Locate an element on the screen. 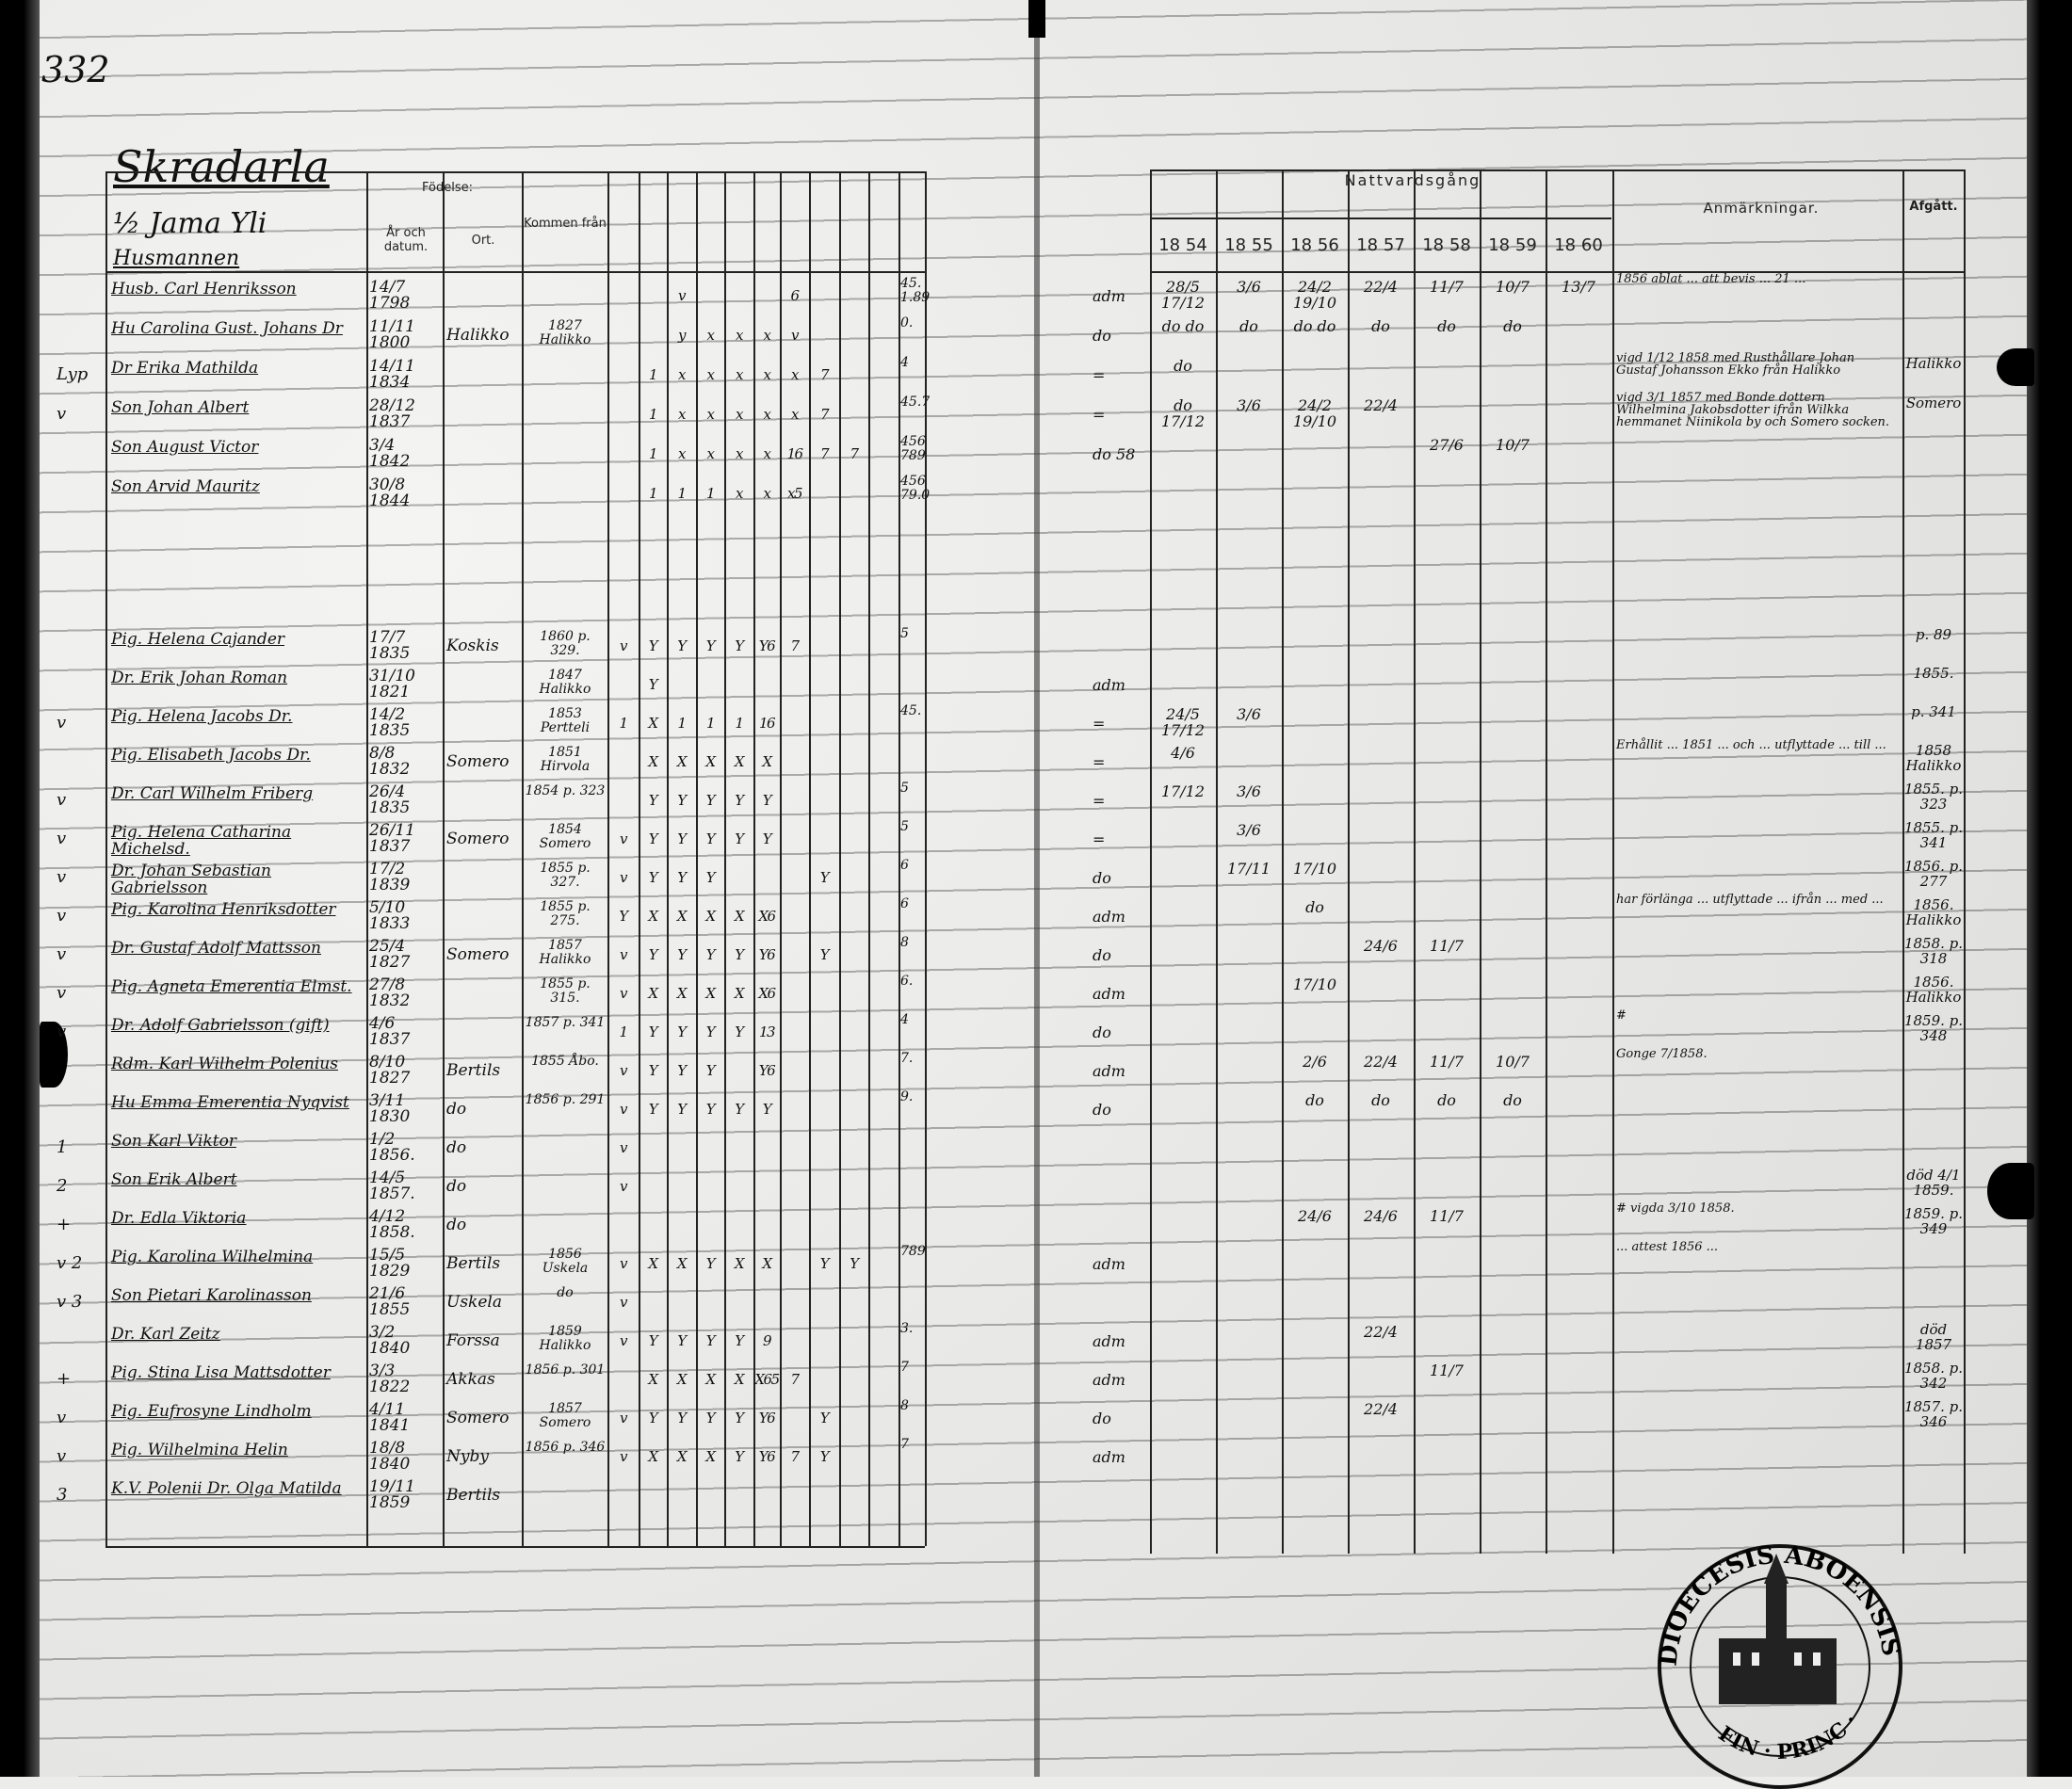 Image resolution: width=2072 pixels, height=1789 pixels. departed-note: Somero is located at coordinates (1934, 403).